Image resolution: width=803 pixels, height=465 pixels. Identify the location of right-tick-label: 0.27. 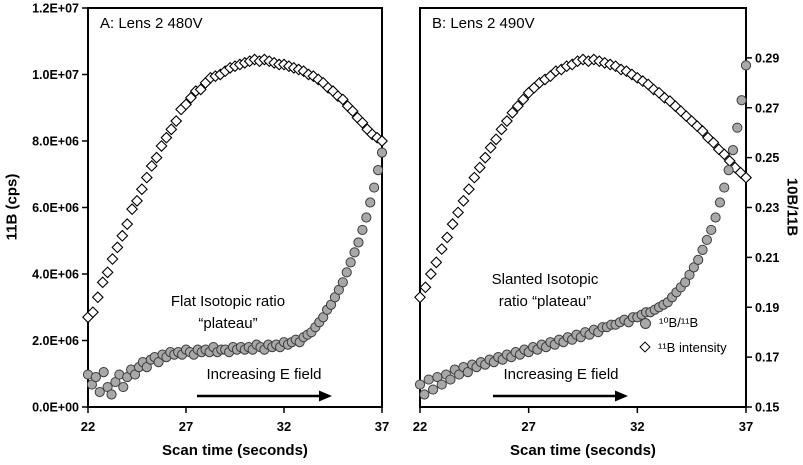
(767, 108).